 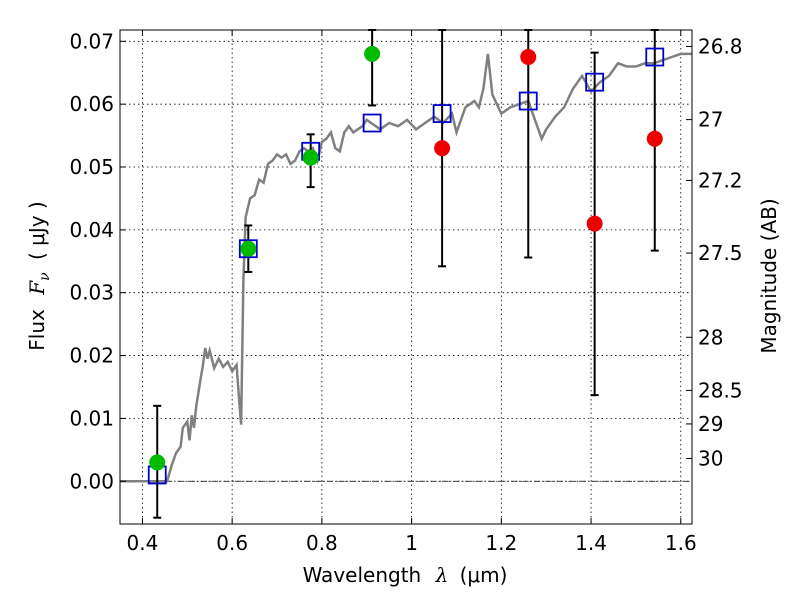 I want to click on y-axis-title: Flux Fν ( μJy ), so click(x=39, y=275).